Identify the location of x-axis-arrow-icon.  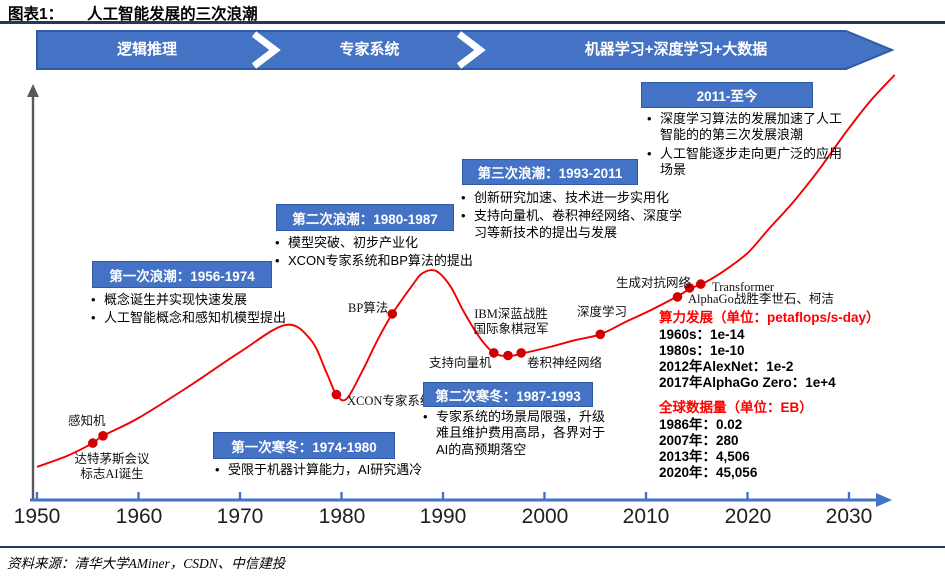
(884, 500).